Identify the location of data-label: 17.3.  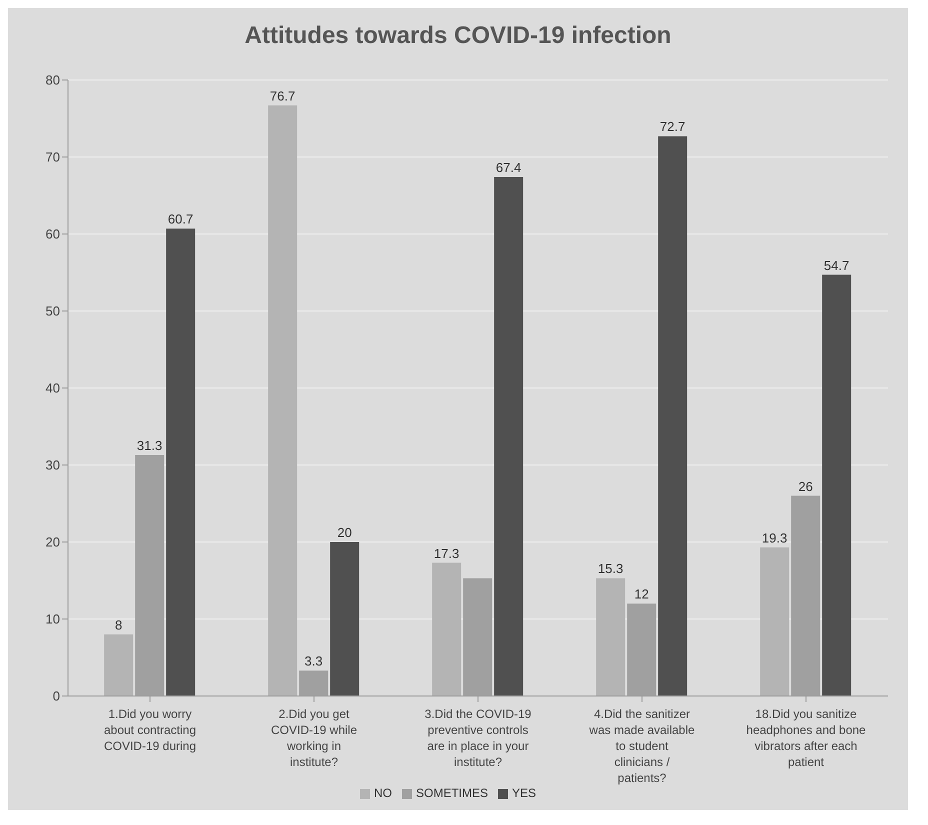
(447, 553).